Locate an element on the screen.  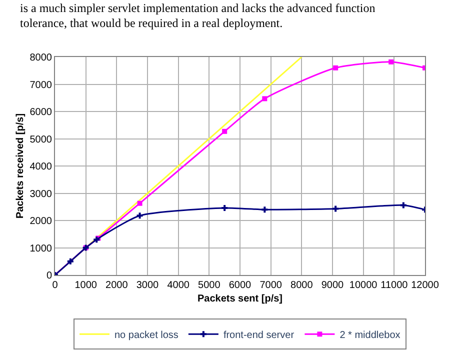
x-tick-label: 2000 is located at coordinates (117, 285).